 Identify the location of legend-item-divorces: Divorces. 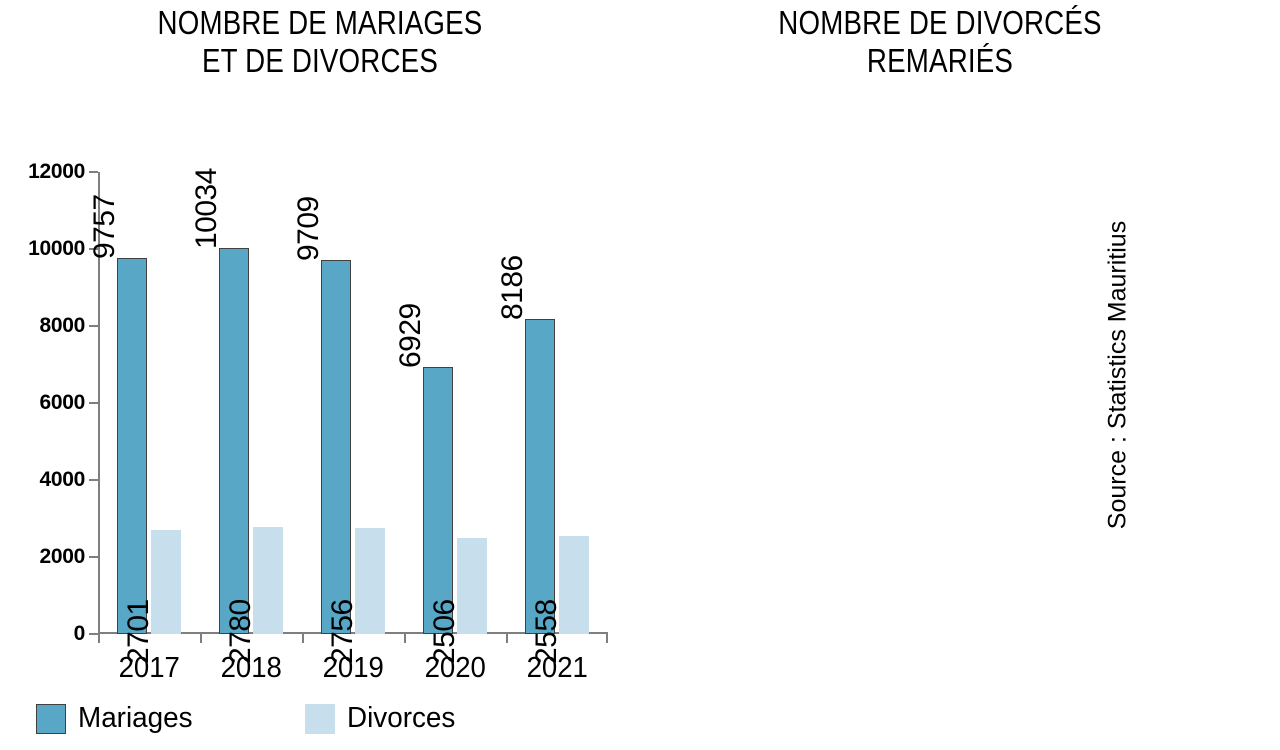
(382, 718).